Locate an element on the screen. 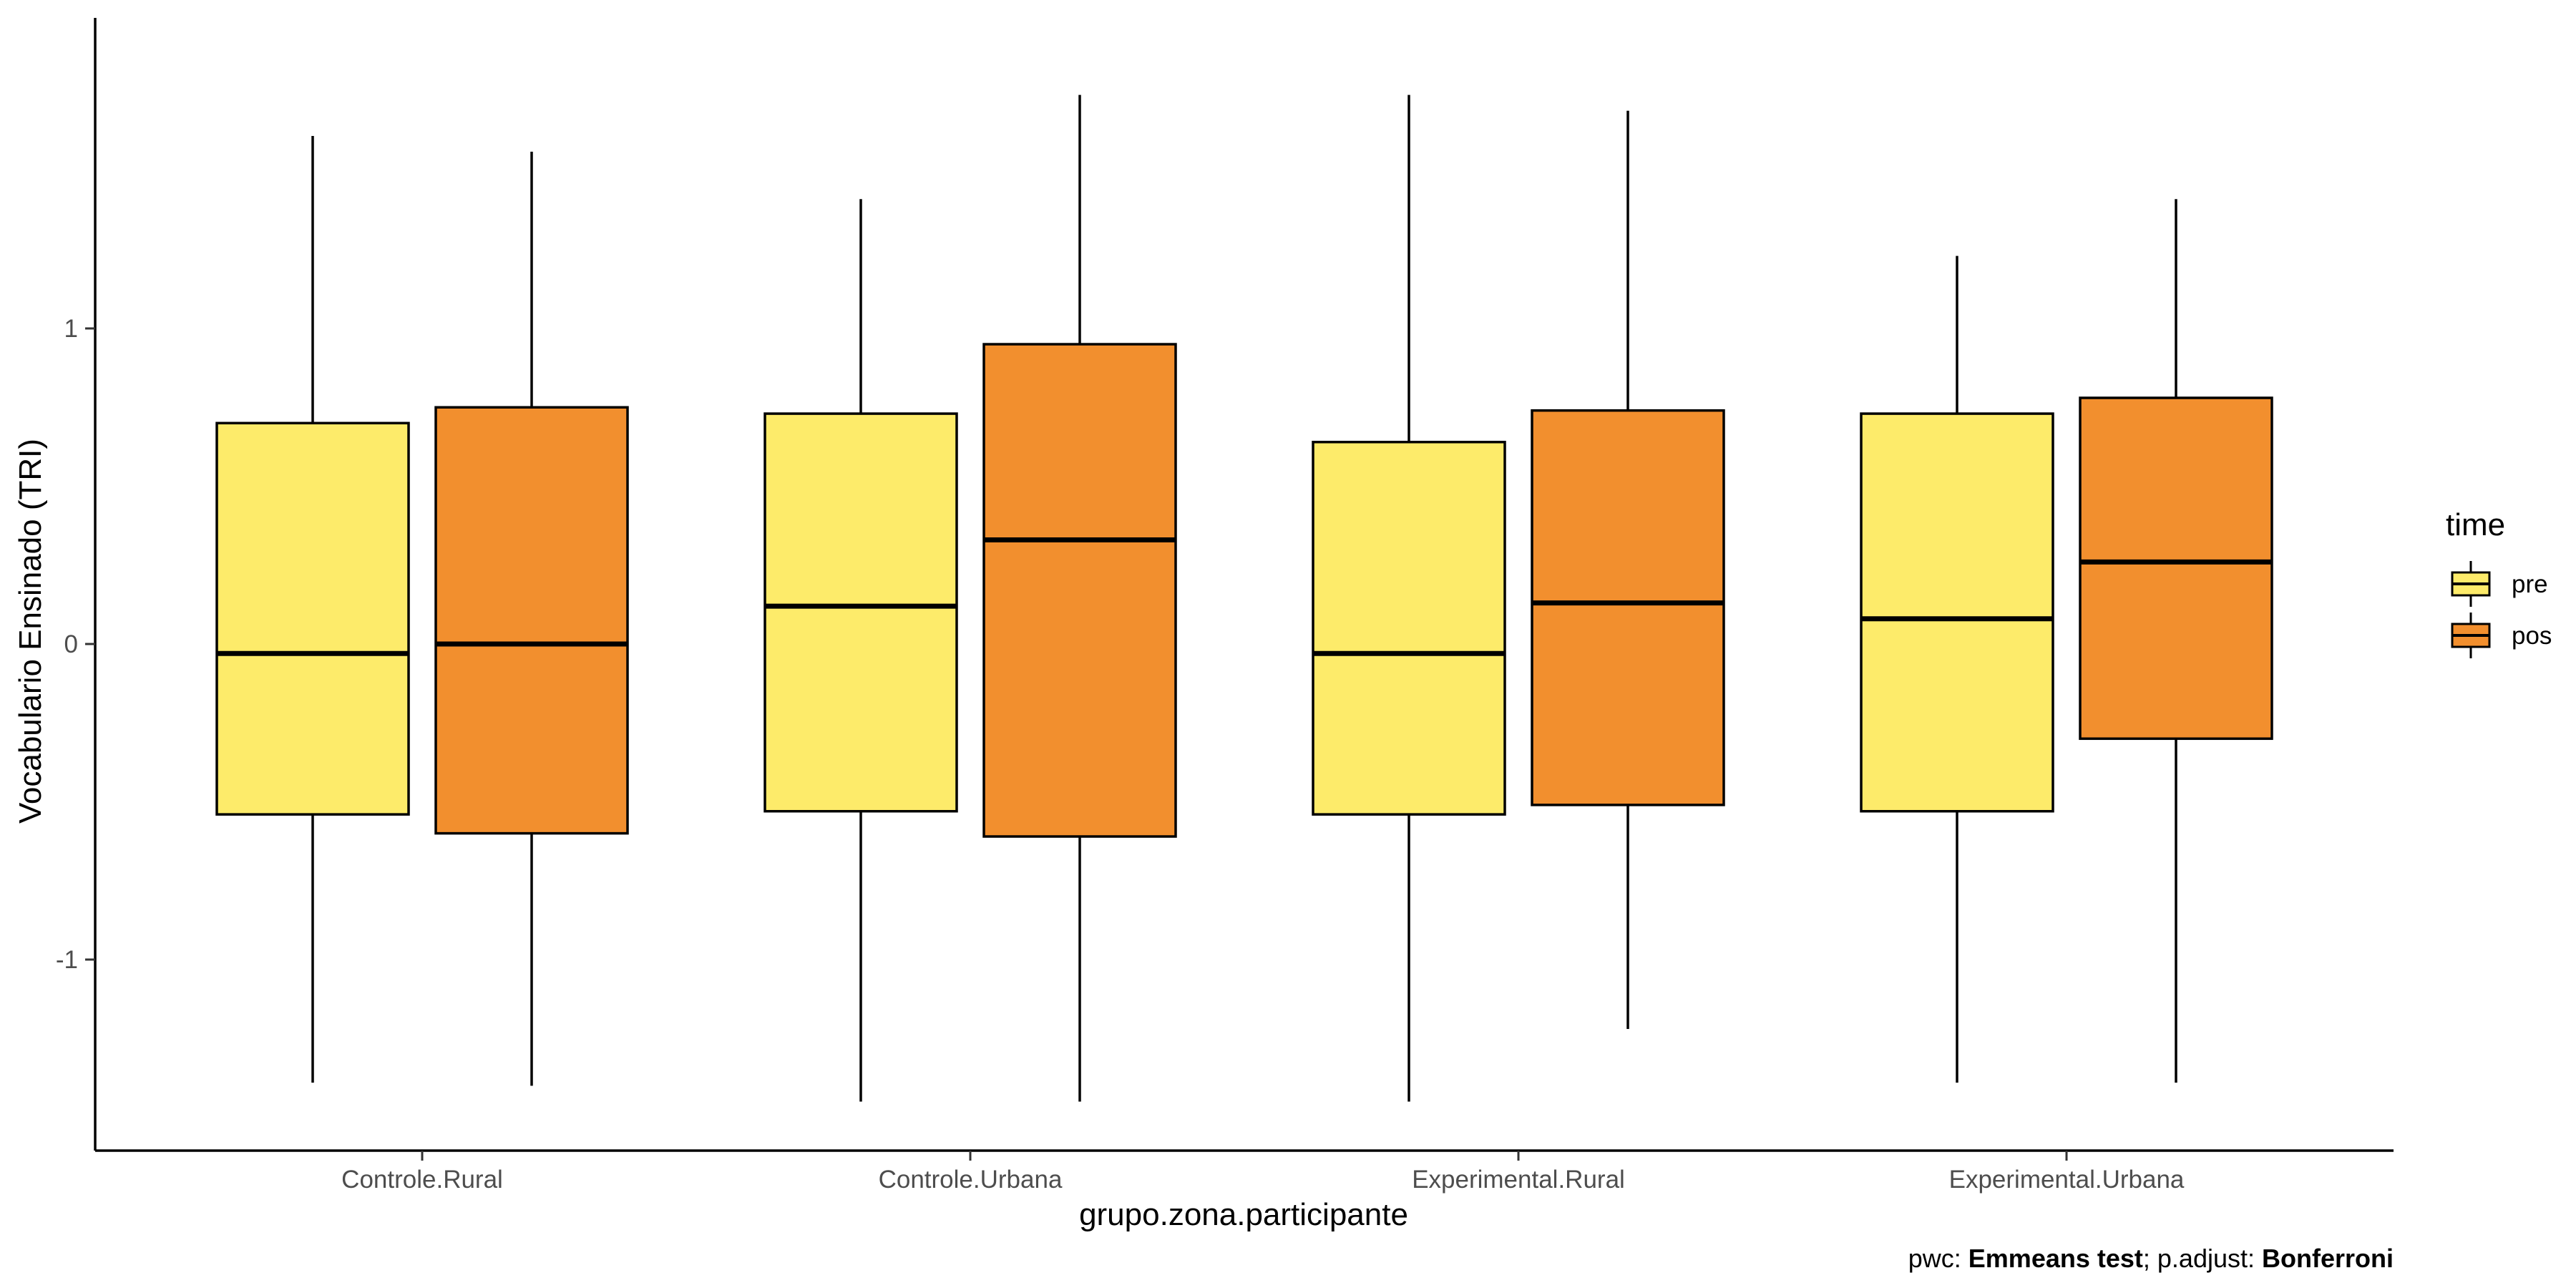  legend-label-pre: pre is located at coordinates (2530, 584).